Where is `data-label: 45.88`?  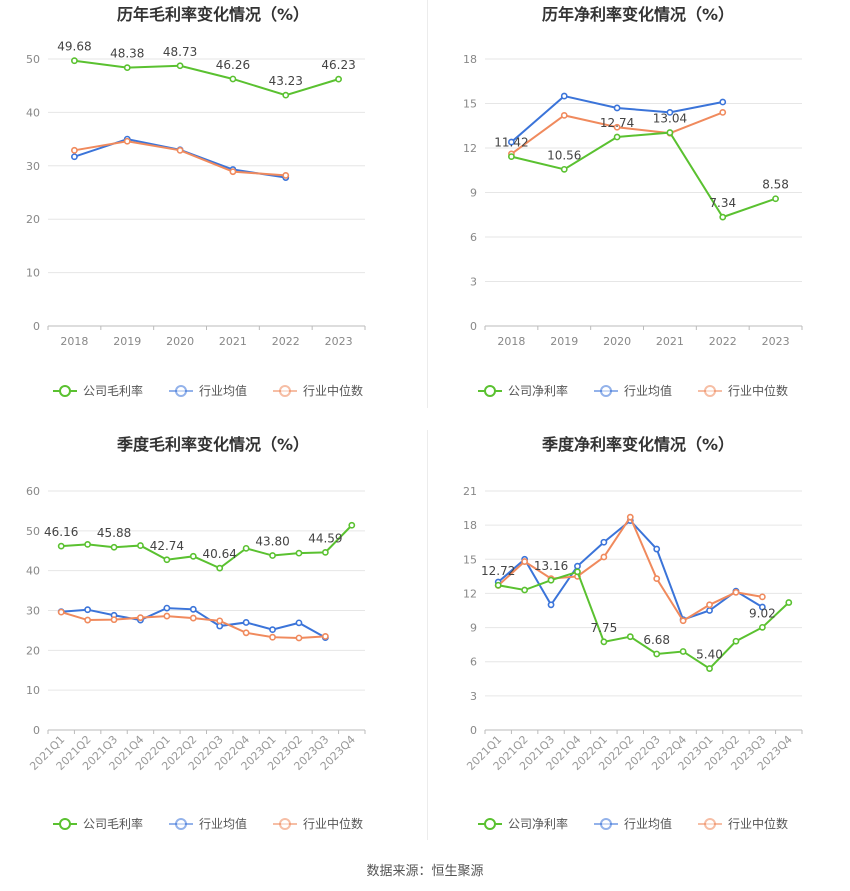
data-label: 45.88 is located at coordinates (114, 533).